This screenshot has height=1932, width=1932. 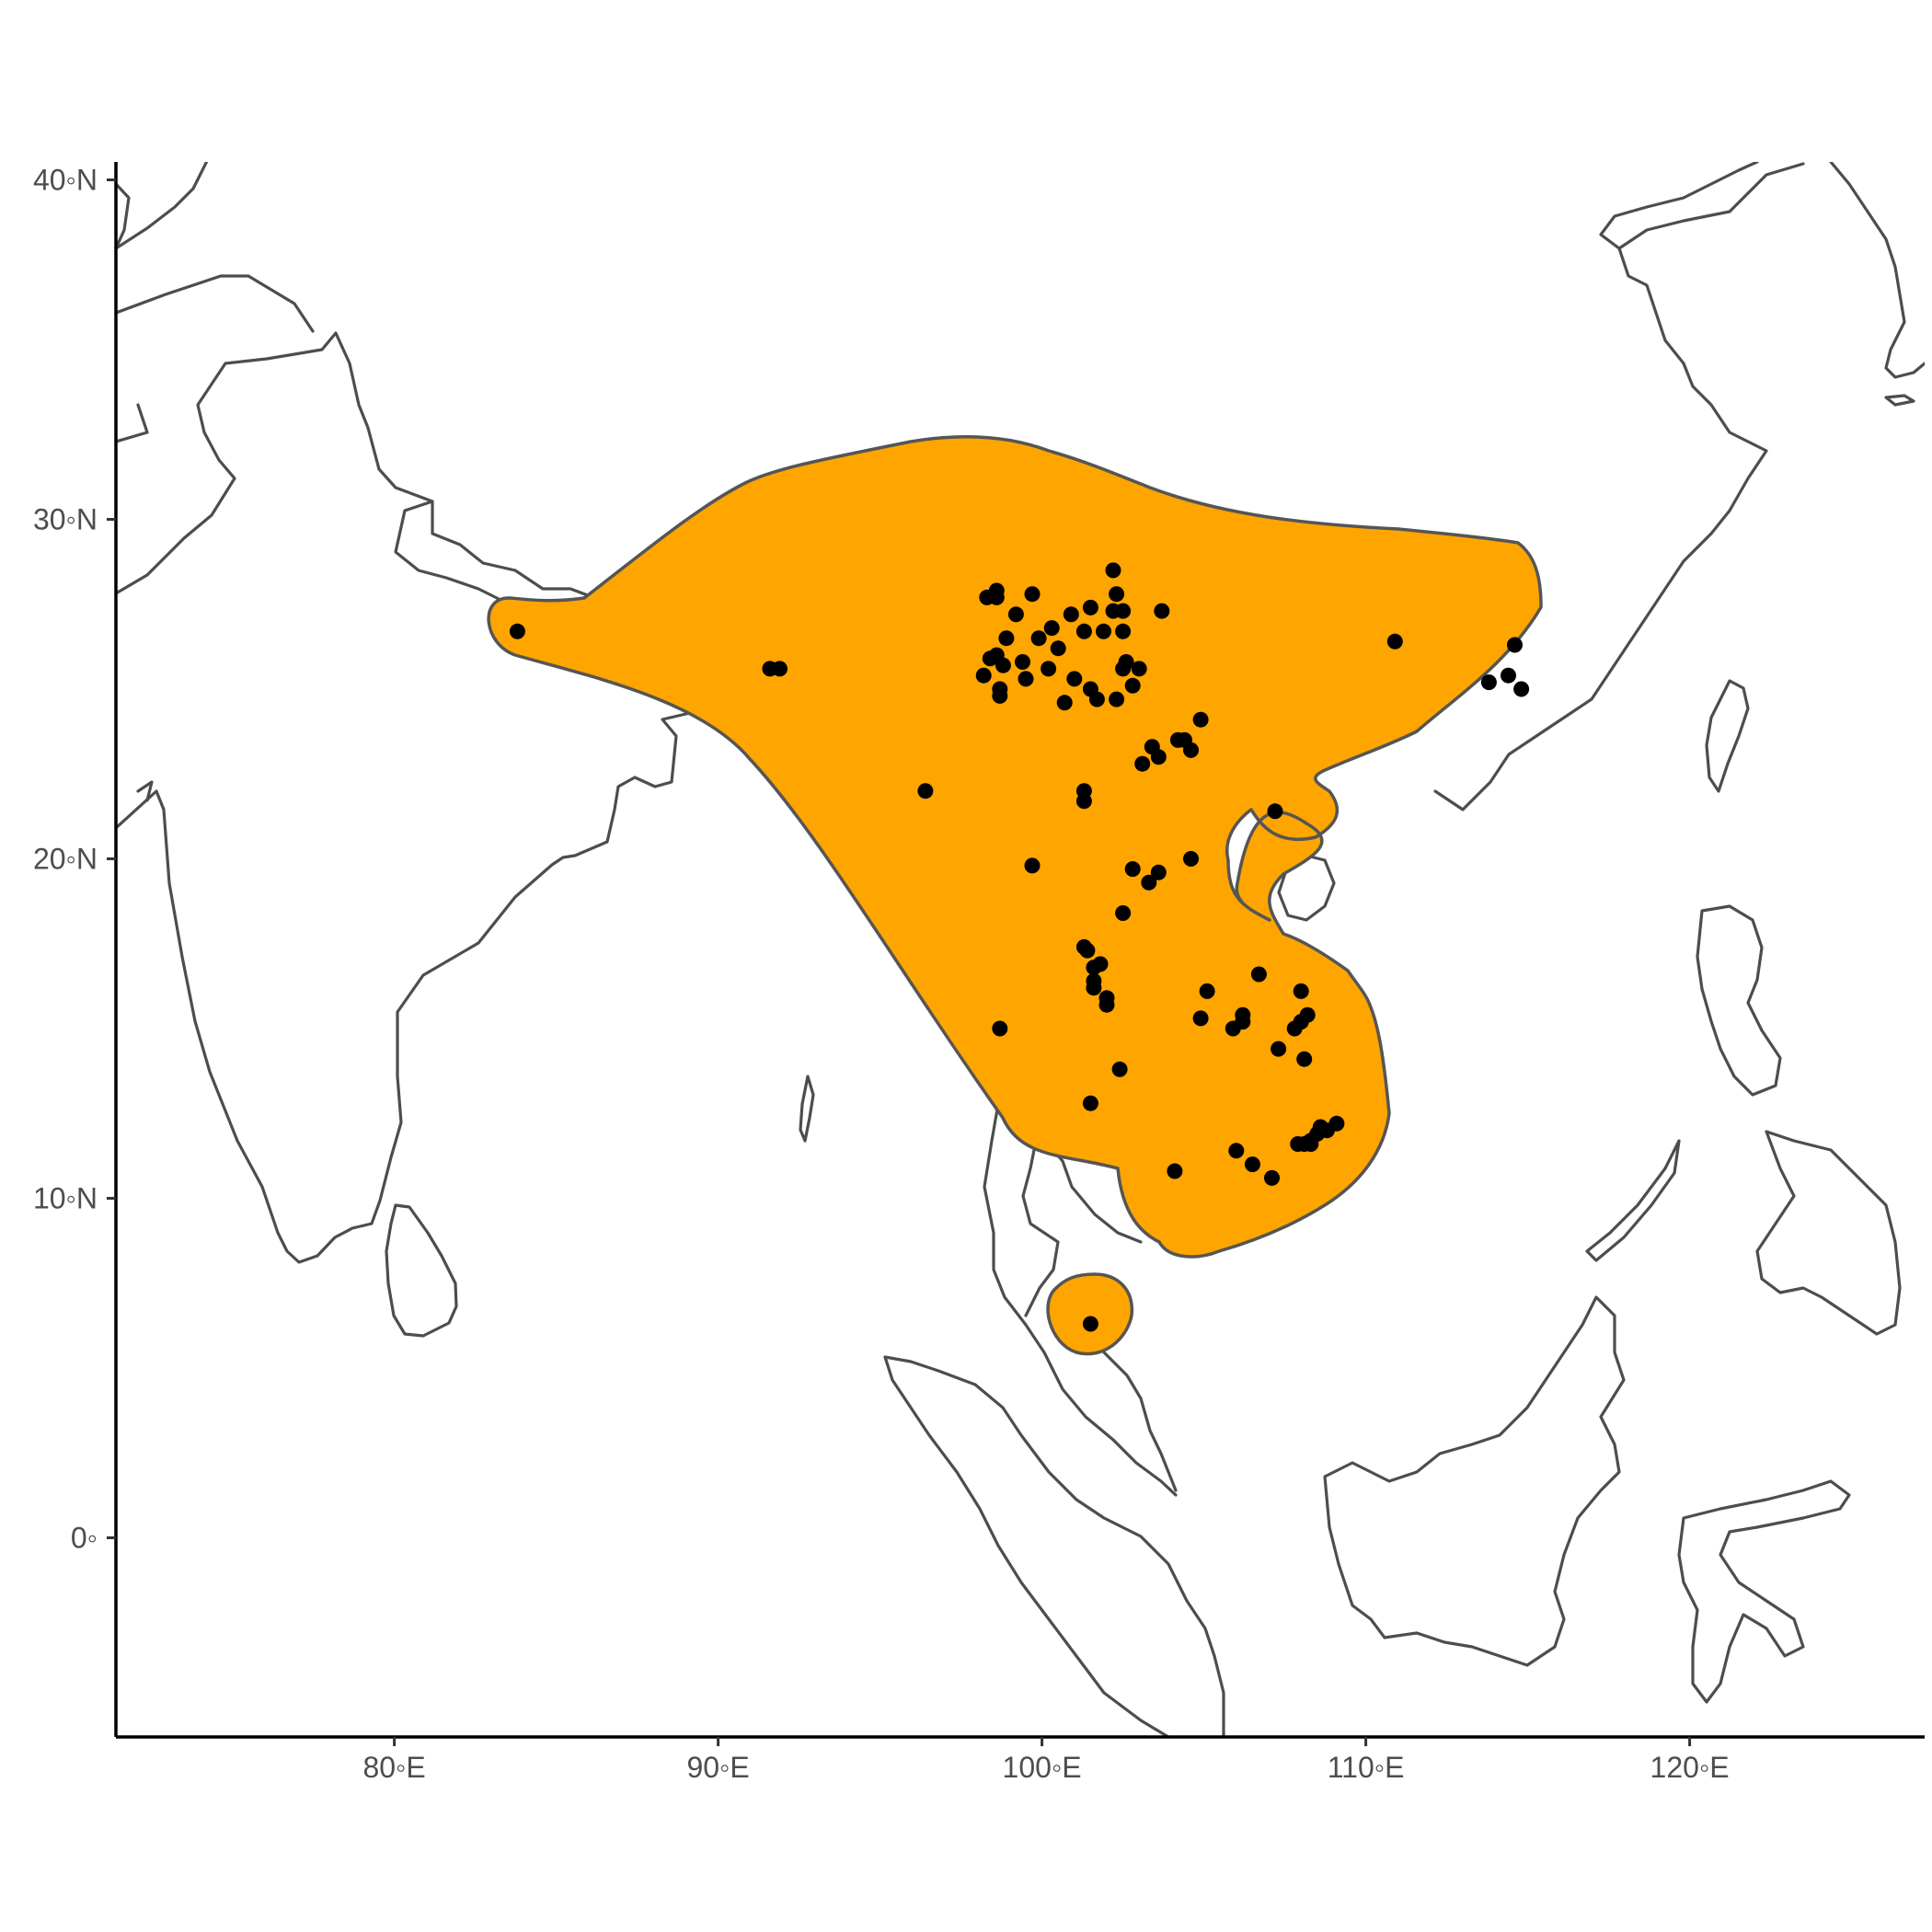 I want to click on palawan, so click(x=1633, y=1200).